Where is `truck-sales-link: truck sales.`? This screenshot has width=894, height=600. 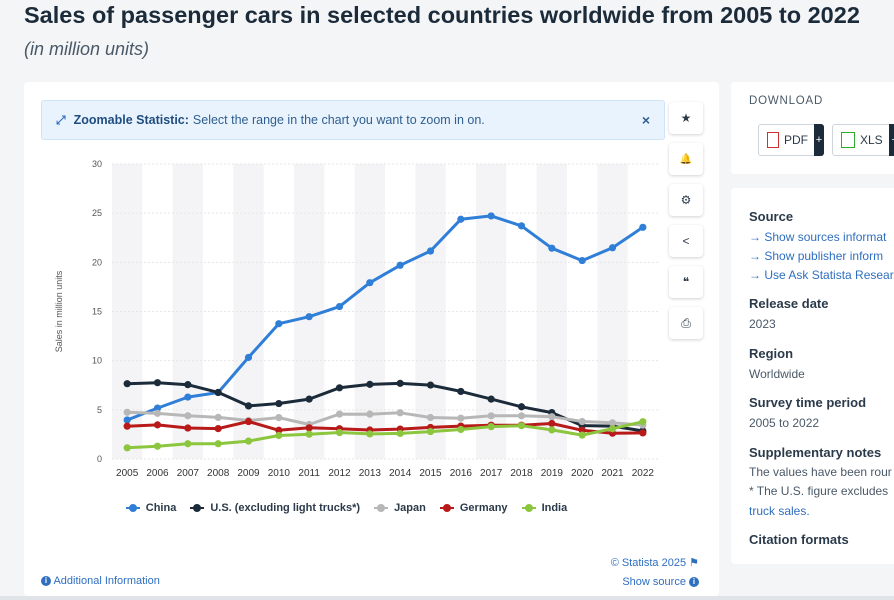 truck-sales-link: truck sales. is located at coordinates (779, 511).